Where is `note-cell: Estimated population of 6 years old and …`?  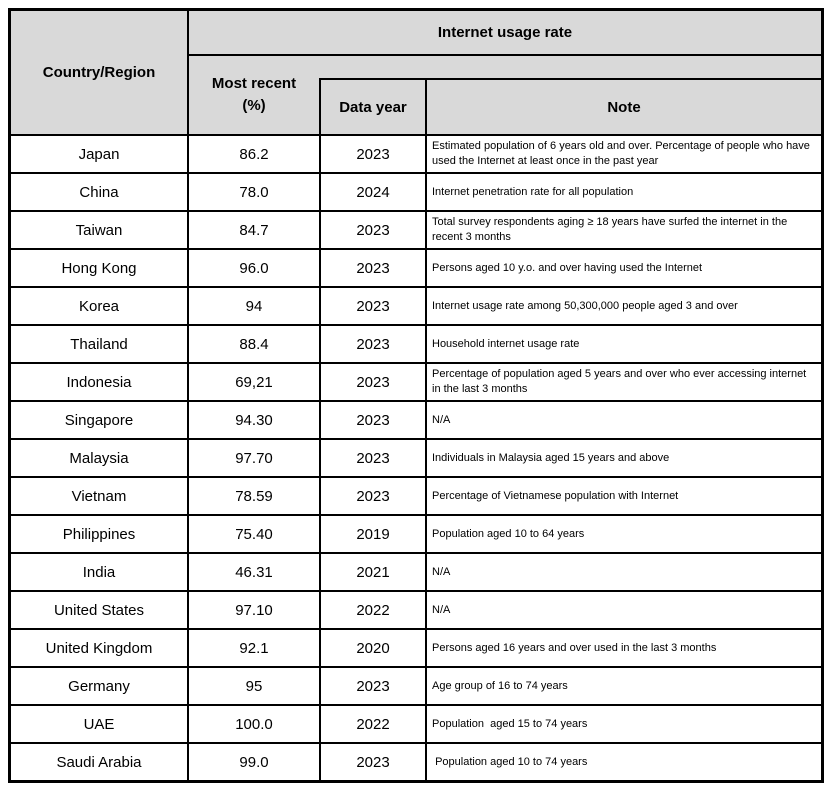
note-cell: Estimated population of 6 years old and … is located at coordinates (622, 153).